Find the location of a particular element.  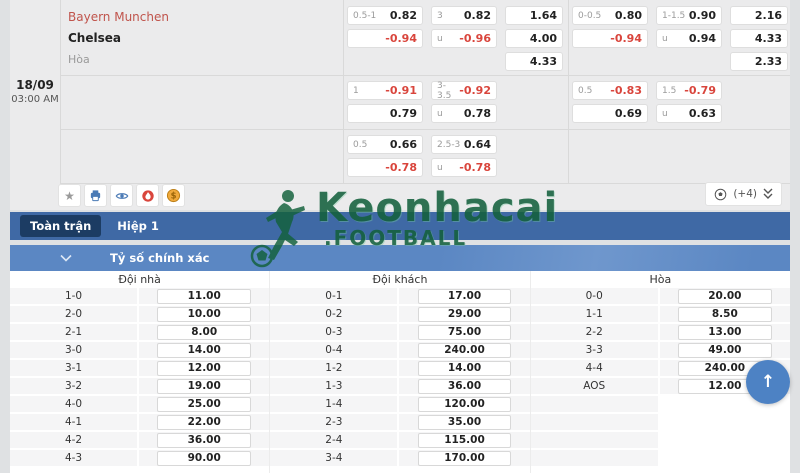

score-odd-cell: 12.00 is located at coordinates (204, 368).